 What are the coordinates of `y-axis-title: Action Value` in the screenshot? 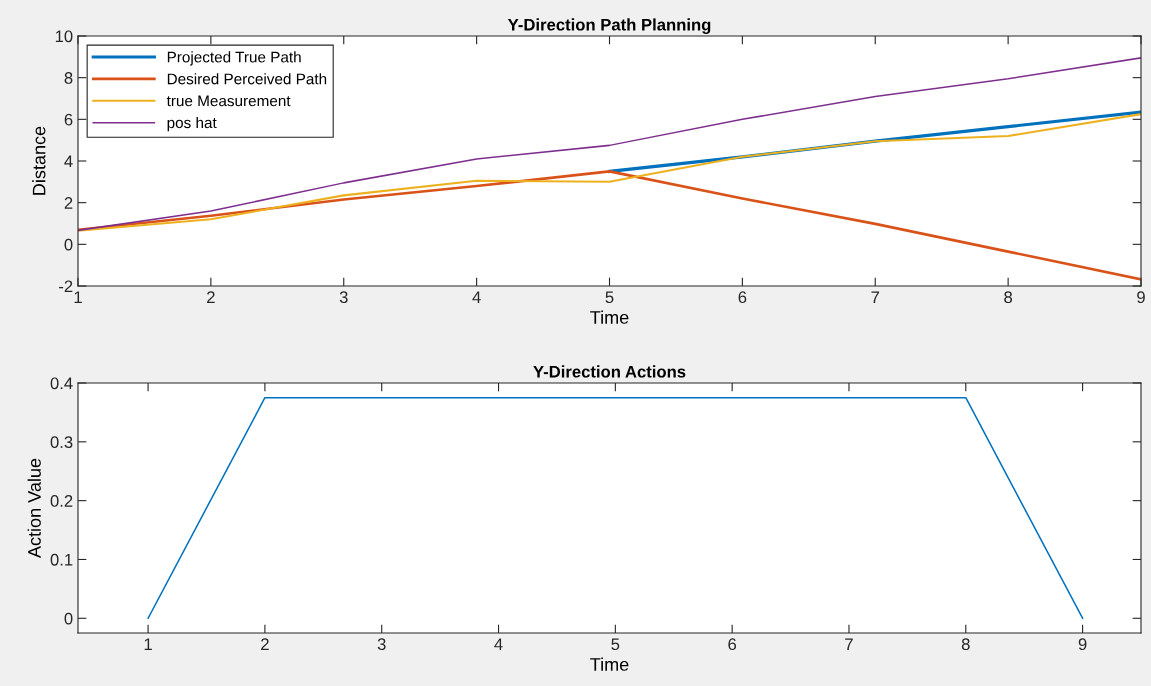 It's located at (34, 508).